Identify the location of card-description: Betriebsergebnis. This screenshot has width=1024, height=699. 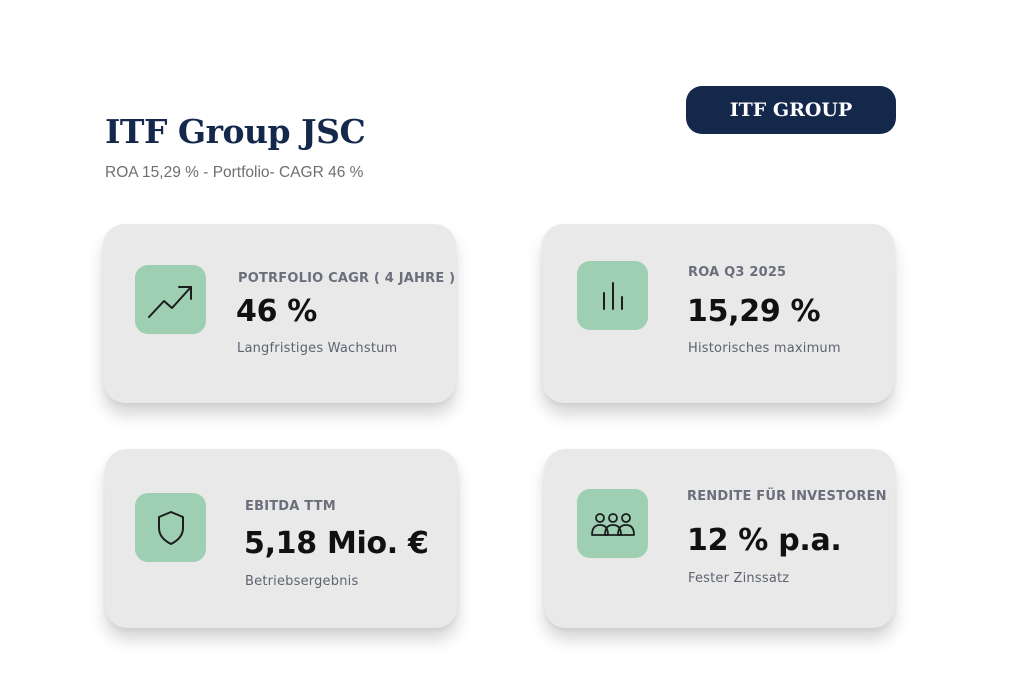
(302, 581).